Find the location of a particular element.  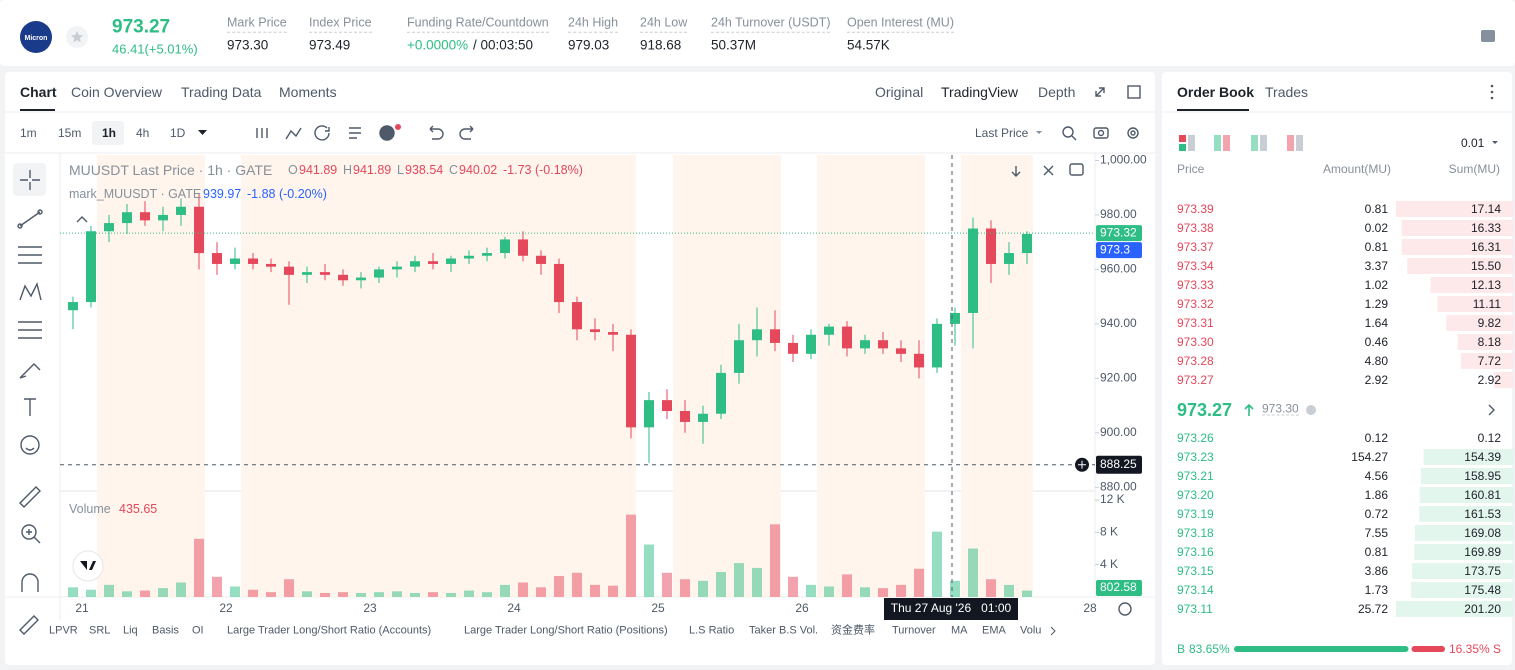

order-price: 973.34 is located at coordinates (1195, 266).